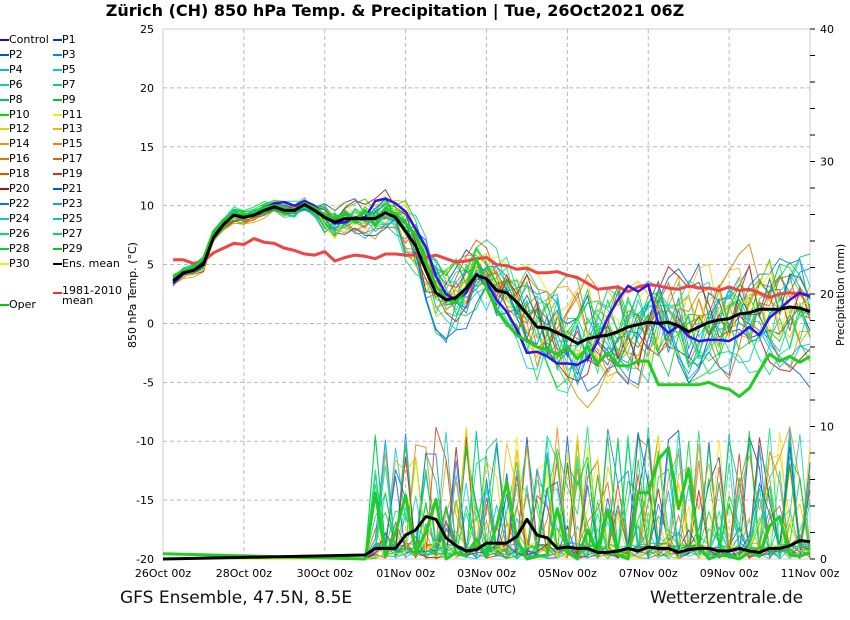  What do you see at coordinates (19, 114) in the screenshot?
I see `legend-label: P10` at bounding box center [19, 114].